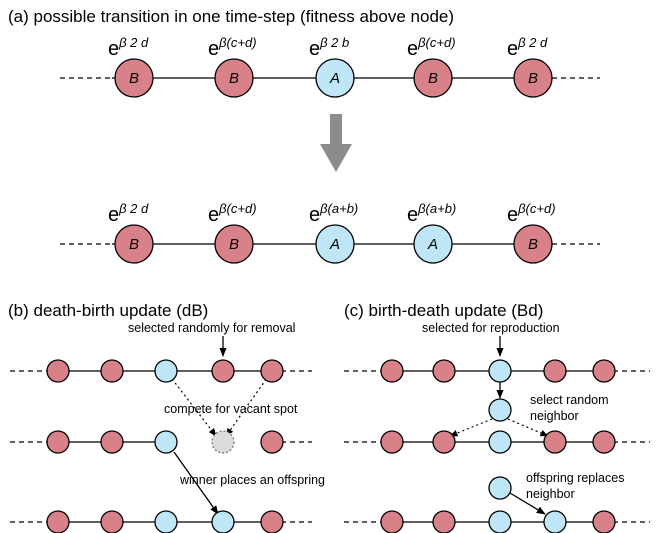 The width and height of the screenshot is (667, 533). Describe the element at coordinates (550, 494) in the screenshot. I see `label-neighbor-2: neighbor` at that location.